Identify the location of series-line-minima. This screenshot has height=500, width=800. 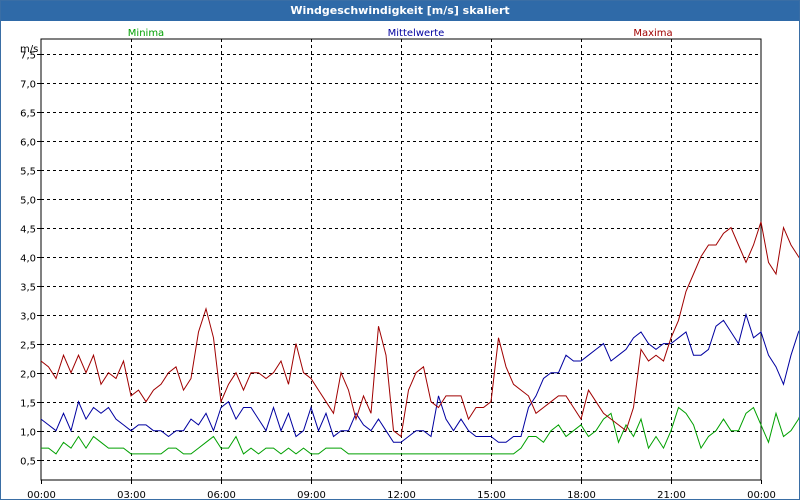
(420, 430).